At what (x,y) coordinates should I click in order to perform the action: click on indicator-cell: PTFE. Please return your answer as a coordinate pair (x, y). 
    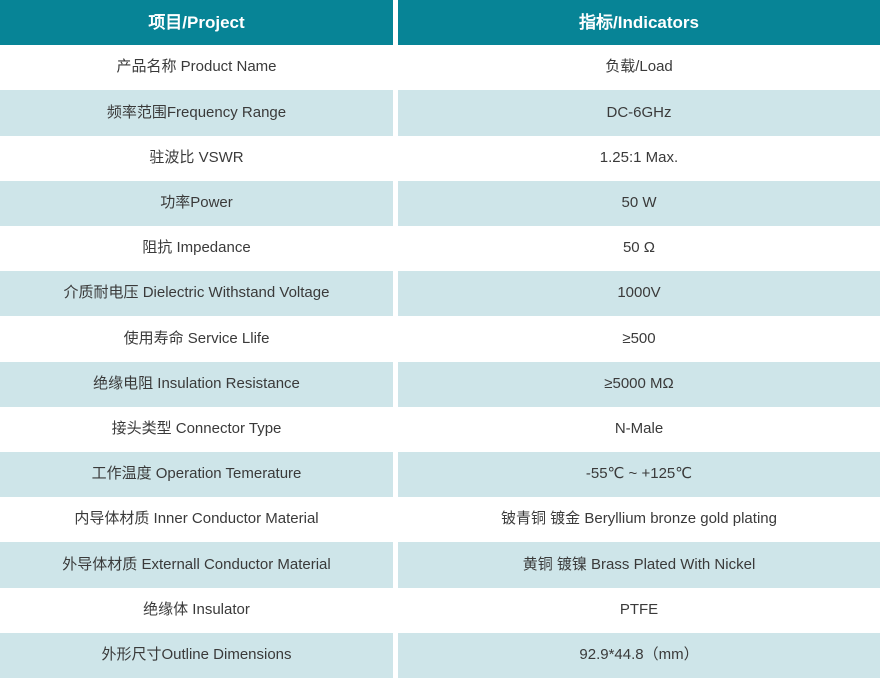
    Looking at the image, I should click on (639, 610).